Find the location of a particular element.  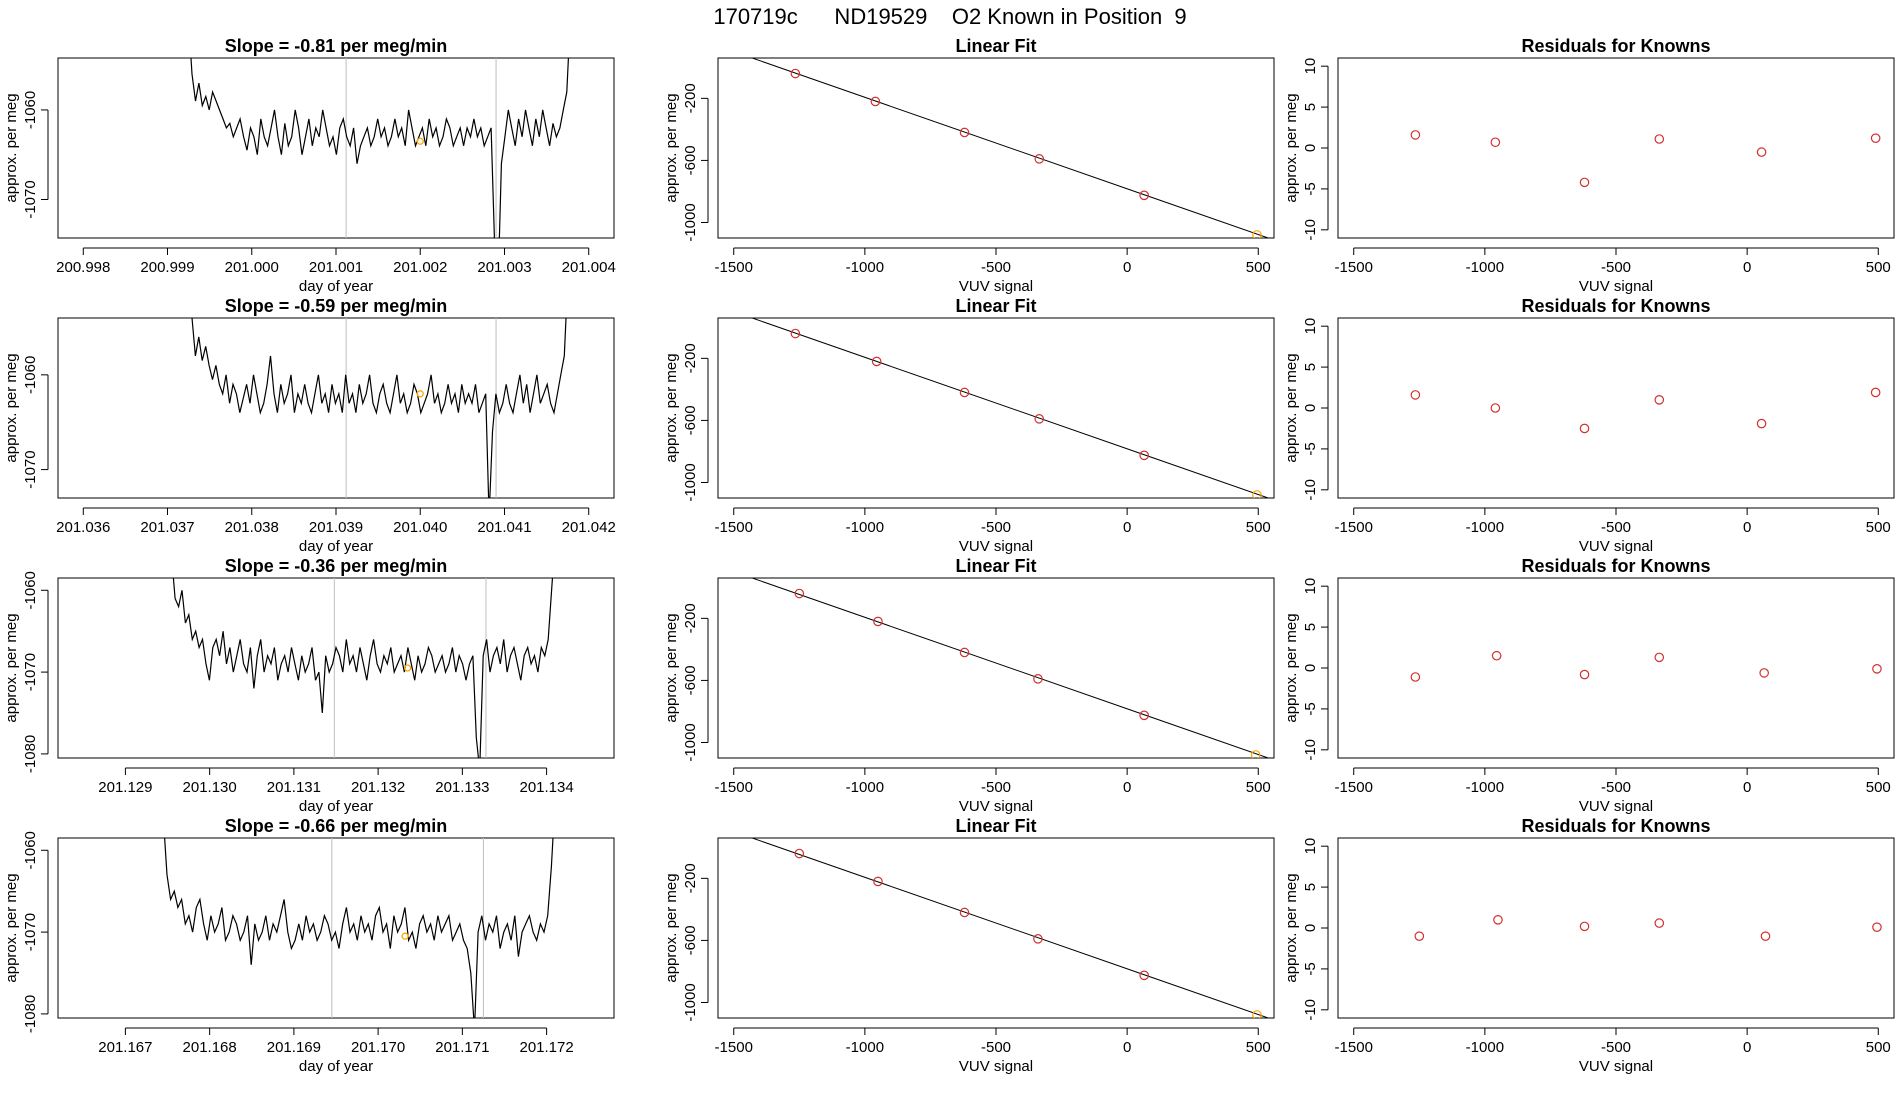

panel-title: Slope = -0.59 per meg/min is located at coordinates (336, 306).